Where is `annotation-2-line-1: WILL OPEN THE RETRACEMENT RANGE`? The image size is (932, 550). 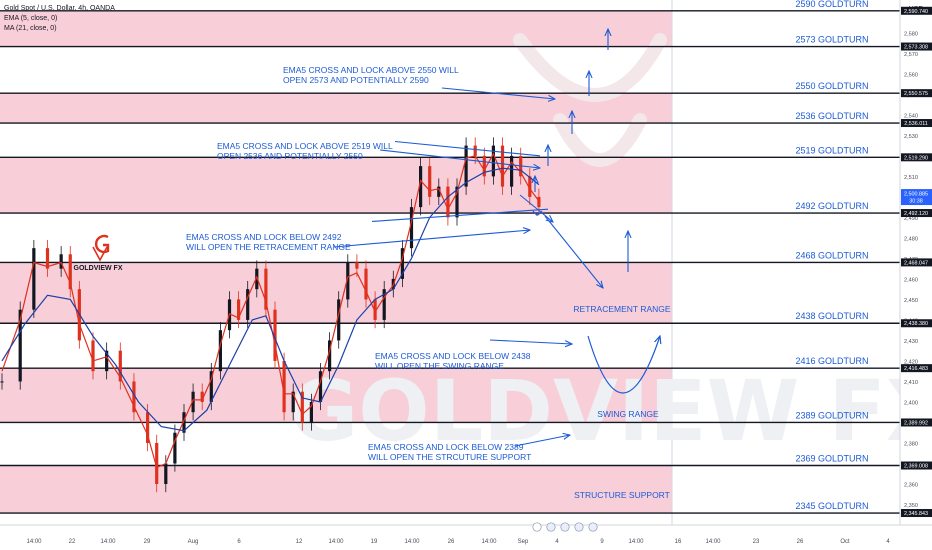
annotation-2-line-1: WILL OPEN THE RETRACEMENT RANGE is located at coordinates (268, 247).